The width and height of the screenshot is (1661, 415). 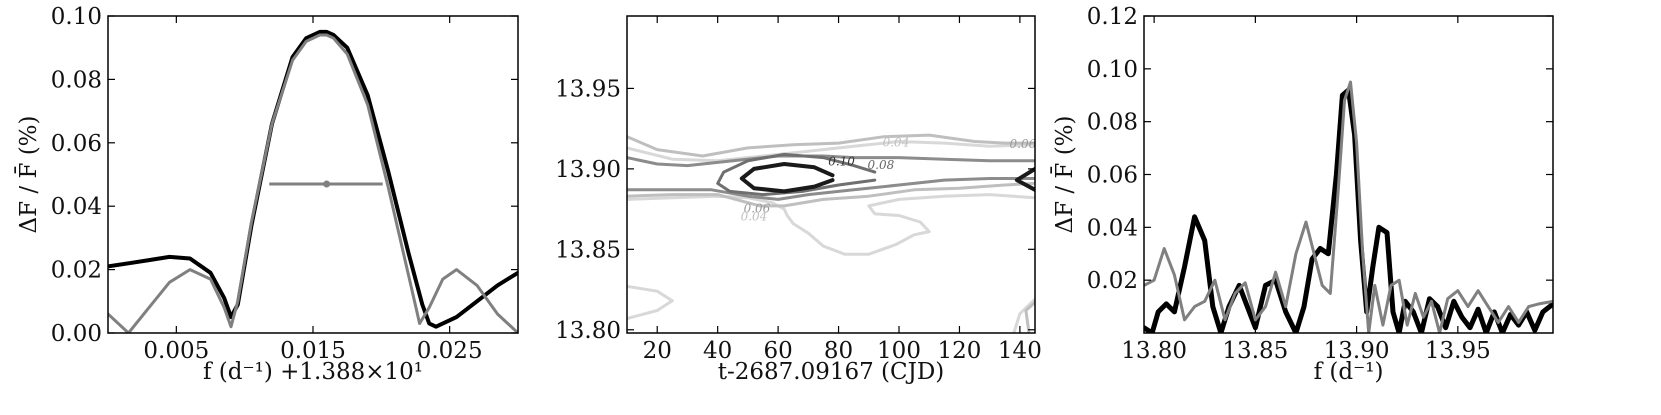 I want to click on x-axis-label: f (d⁻¹) +1.388×10¹, so click(x=313, y=372).